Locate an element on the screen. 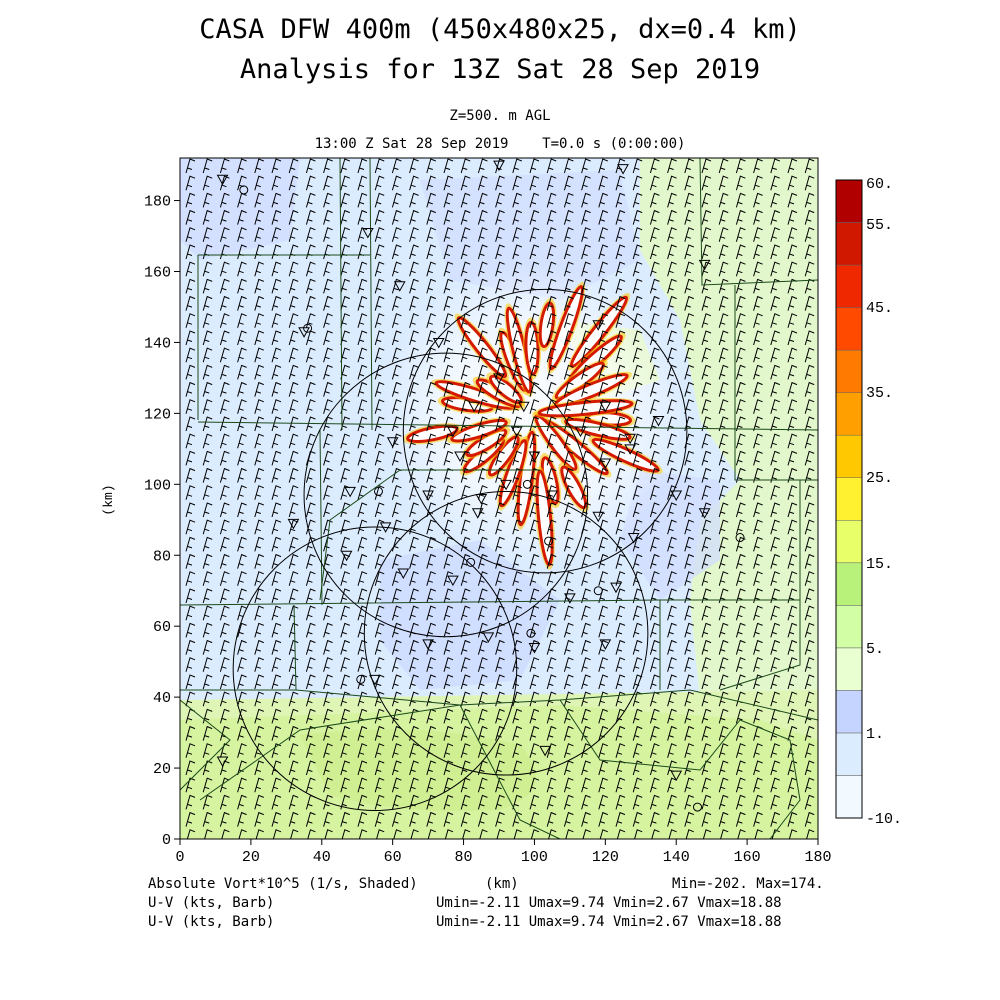 Image resolution: width=1000 pixels, height=1000 pixels. x-tick-label: 100 is located at coordinates (534, 857).